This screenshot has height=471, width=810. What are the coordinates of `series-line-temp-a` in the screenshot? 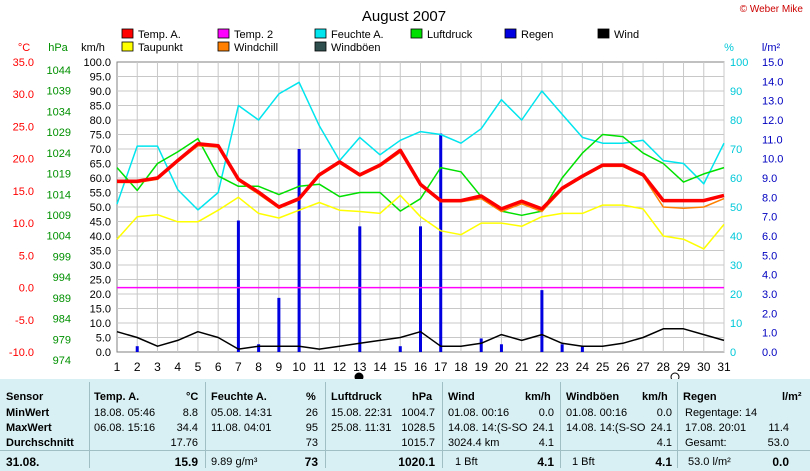 It's located at (421, 176).